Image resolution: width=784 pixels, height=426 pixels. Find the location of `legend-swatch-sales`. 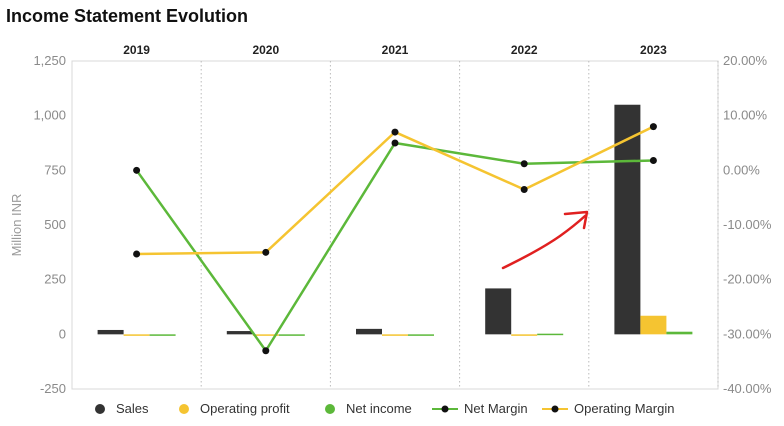

legend-swatch-sales is located at coordinates (100, 409).